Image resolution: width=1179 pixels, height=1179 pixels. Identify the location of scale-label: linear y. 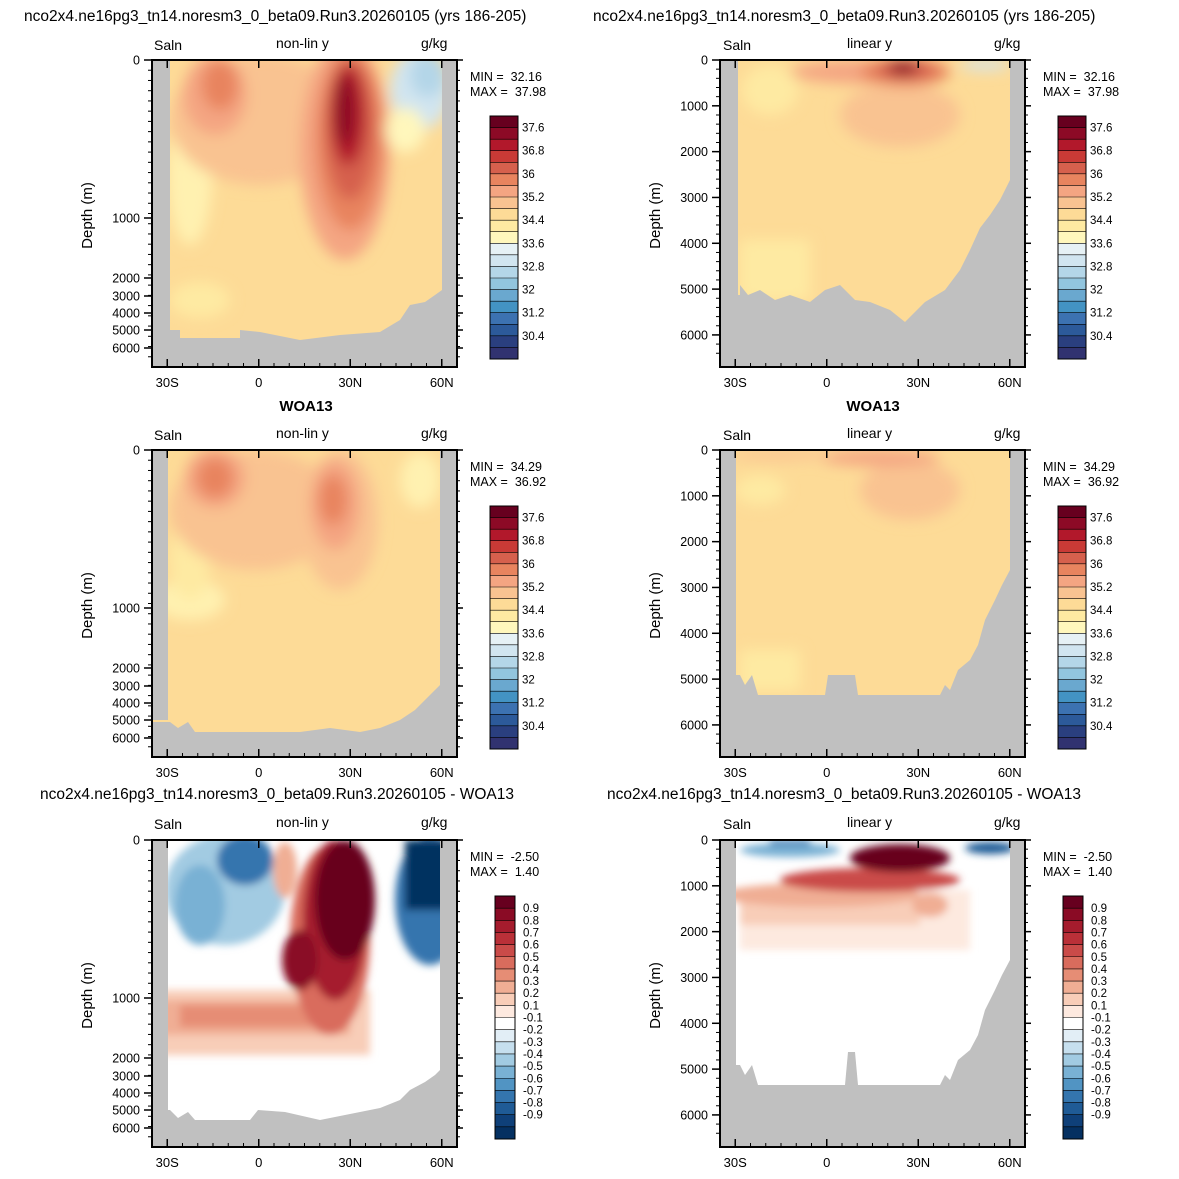
(870, 433).